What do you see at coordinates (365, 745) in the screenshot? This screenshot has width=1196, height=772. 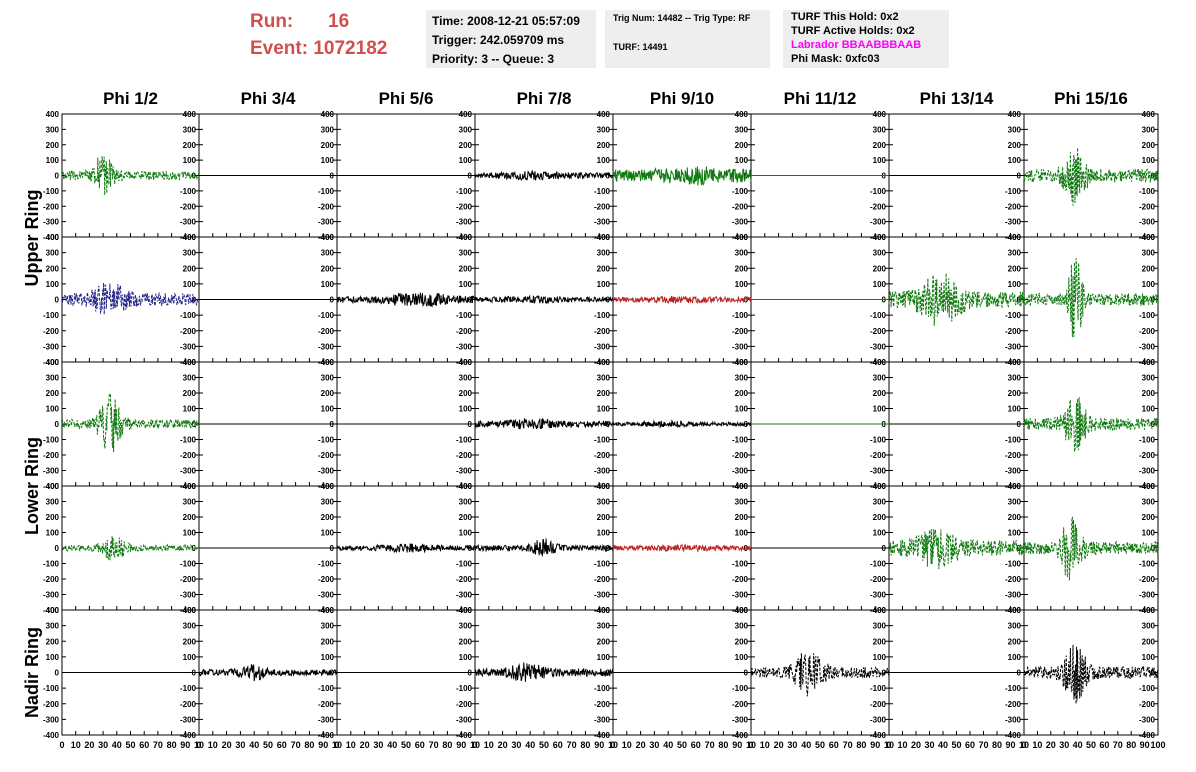 I see `x-tick-label: 20` at bounding box center [365, 745].